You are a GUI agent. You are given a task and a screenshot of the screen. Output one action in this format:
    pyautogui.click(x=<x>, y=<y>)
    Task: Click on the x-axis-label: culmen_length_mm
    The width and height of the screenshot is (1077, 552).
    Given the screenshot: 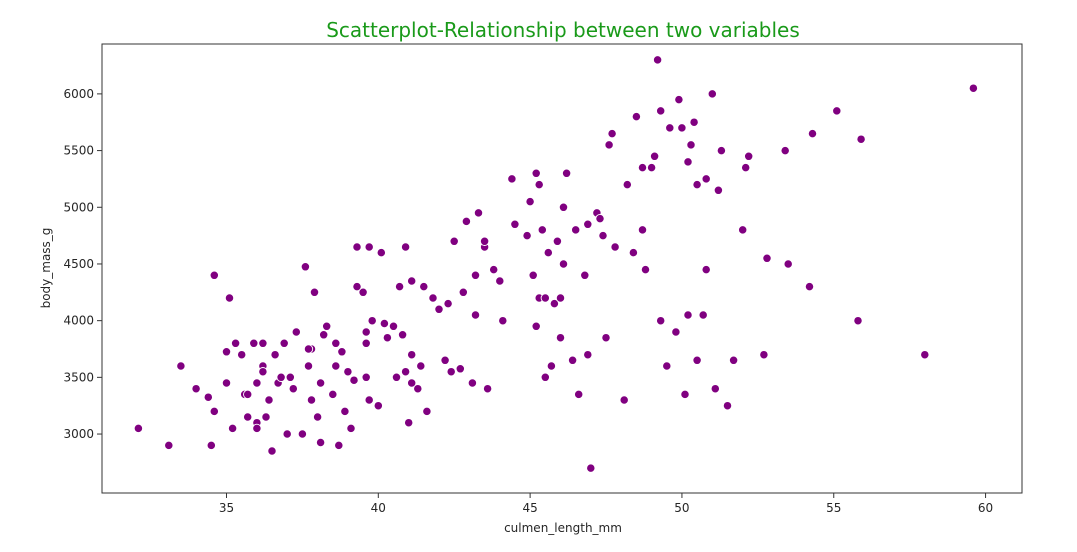 What is the action you would take?
    pyautogui.click(x=563, y=528)
    